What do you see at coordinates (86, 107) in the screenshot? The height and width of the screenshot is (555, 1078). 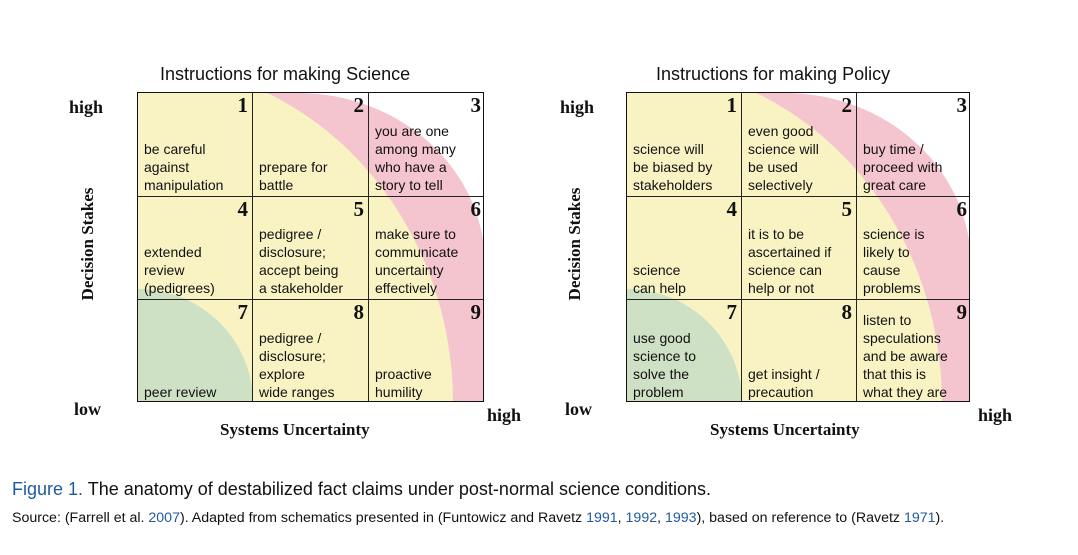 I see `science-y-high-label: high` at bounding box center [86, 107].